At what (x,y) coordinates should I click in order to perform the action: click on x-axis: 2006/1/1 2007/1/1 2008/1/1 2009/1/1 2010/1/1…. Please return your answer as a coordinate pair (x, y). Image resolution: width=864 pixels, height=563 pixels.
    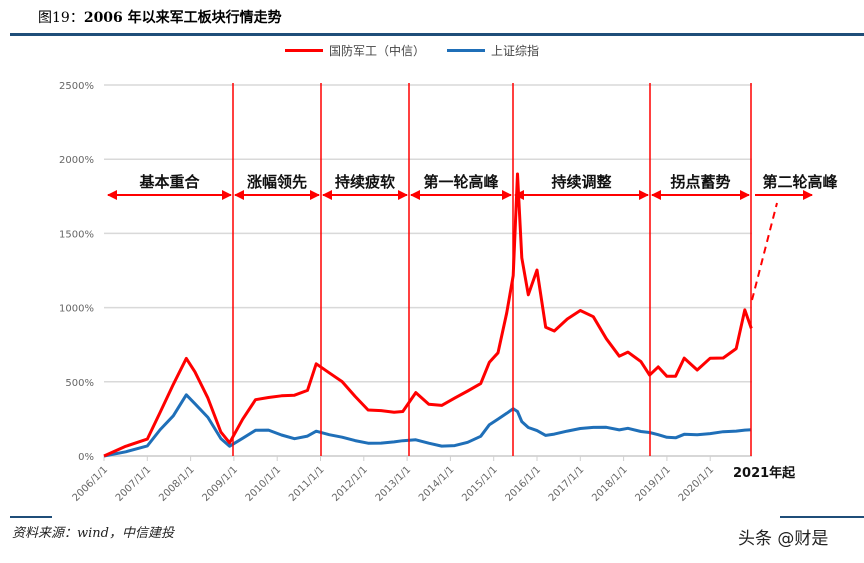
    Looking at the image, I should click on (411, 479).